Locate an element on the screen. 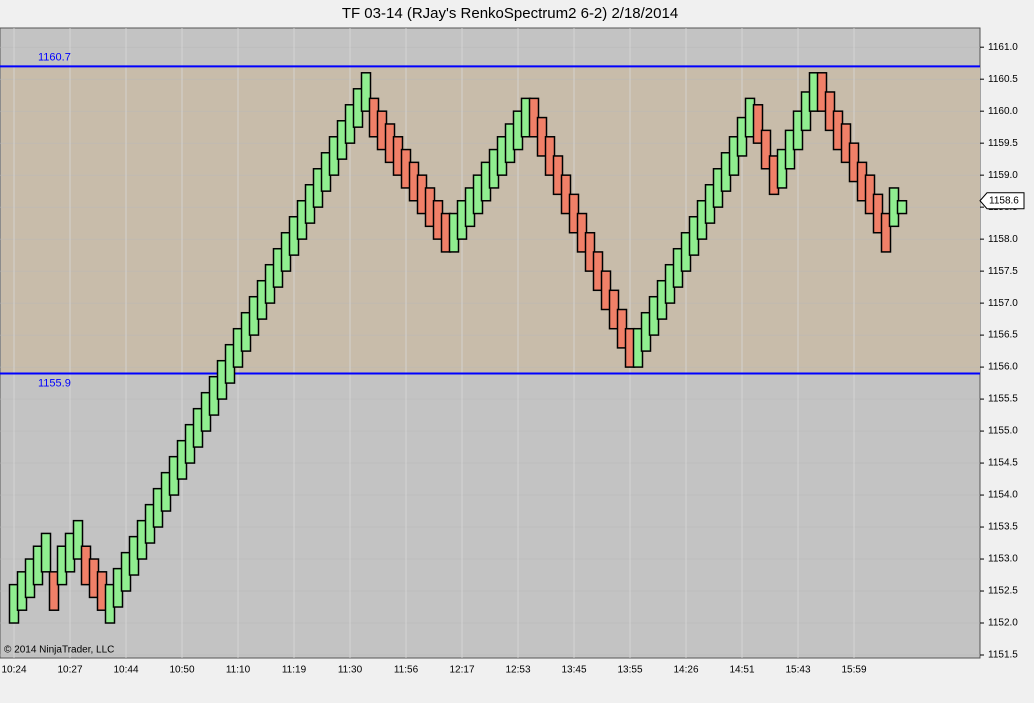 Image resolution: width=1034 pixels, height=703 pixels. y-tick-label: 1153.0 is located at coordinates (1003, 559).